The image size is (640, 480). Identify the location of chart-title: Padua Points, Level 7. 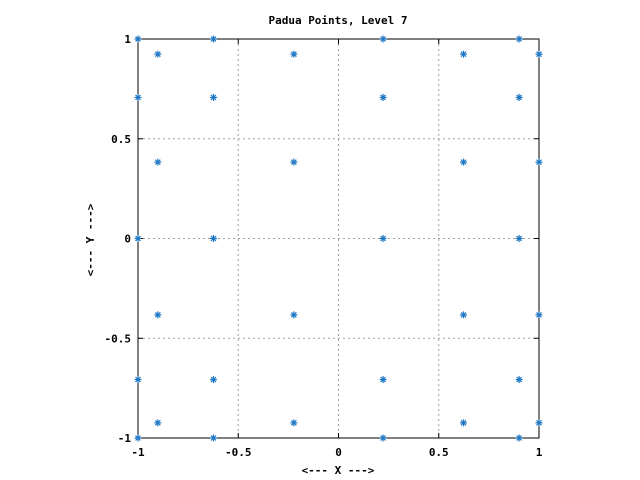
(337, 20).